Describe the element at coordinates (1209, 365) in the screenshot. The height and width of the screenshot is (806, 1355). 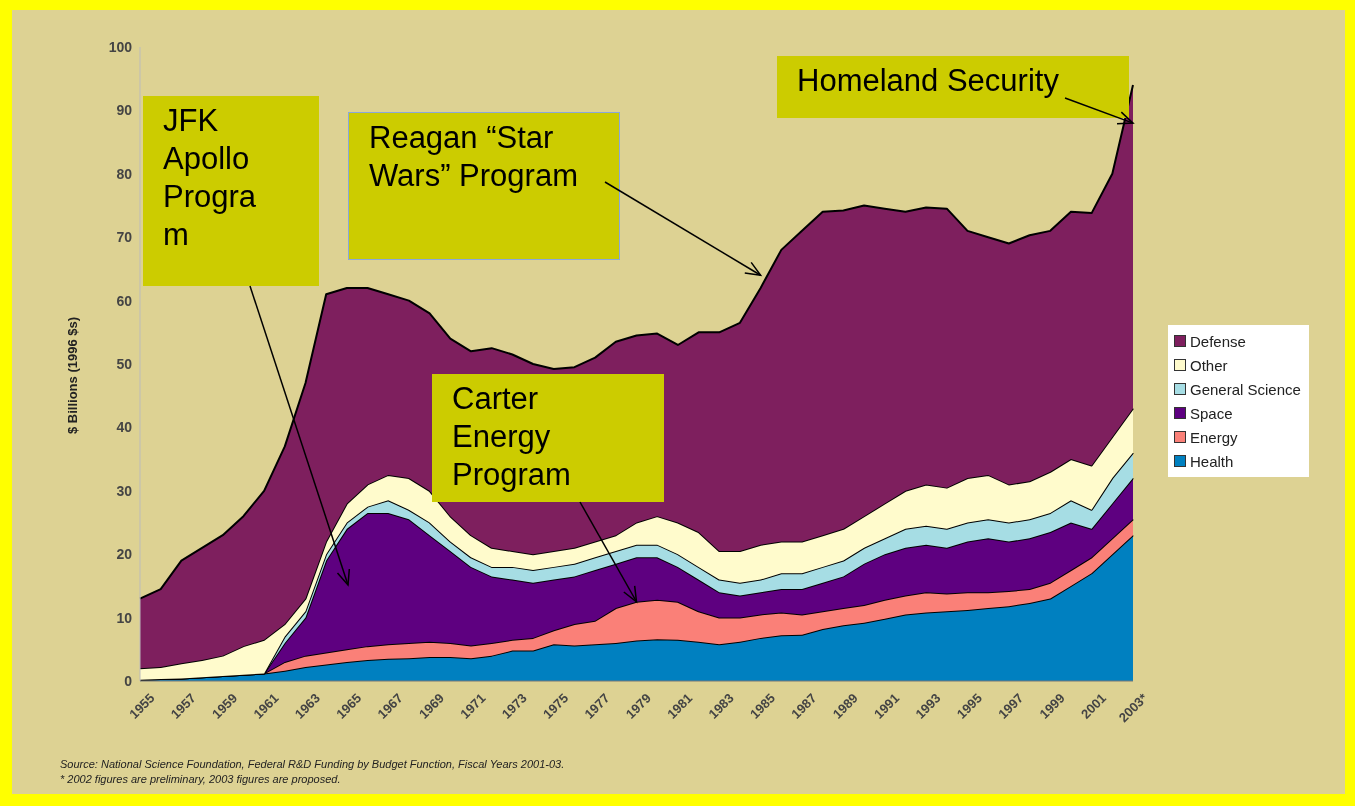
I see `legend-label: Other` at that location.